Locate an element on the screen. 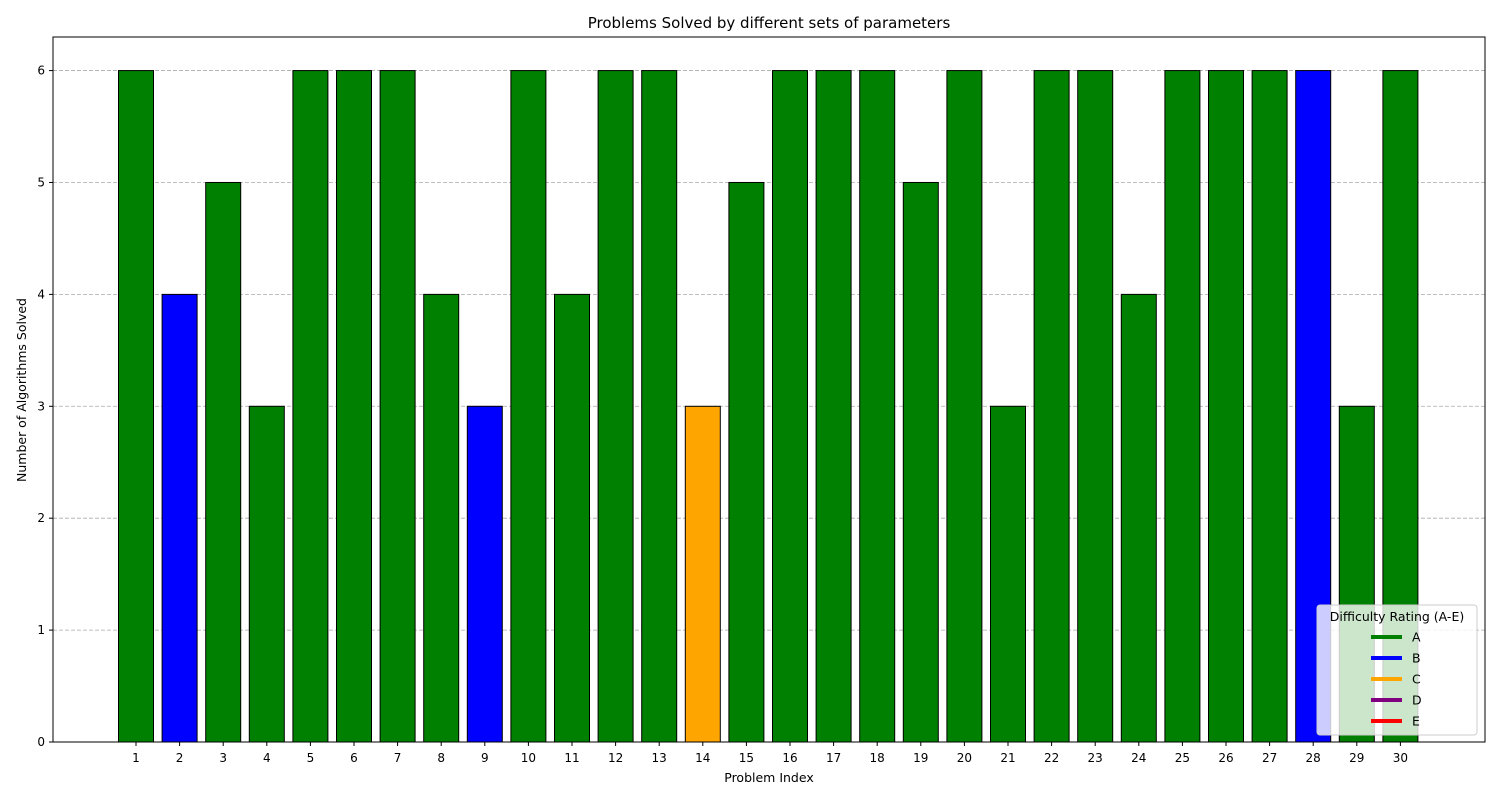  x-tick-label: 25 is located at coordinates (1182, 758).